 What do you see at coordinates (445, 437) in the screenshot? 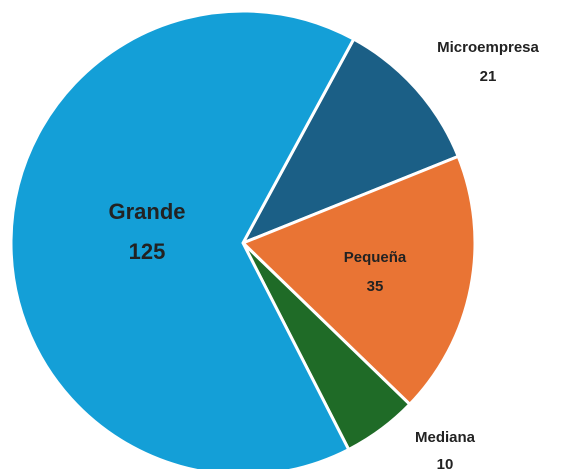
I see `slice-label: Mediana` at bounding box center [445, 437].